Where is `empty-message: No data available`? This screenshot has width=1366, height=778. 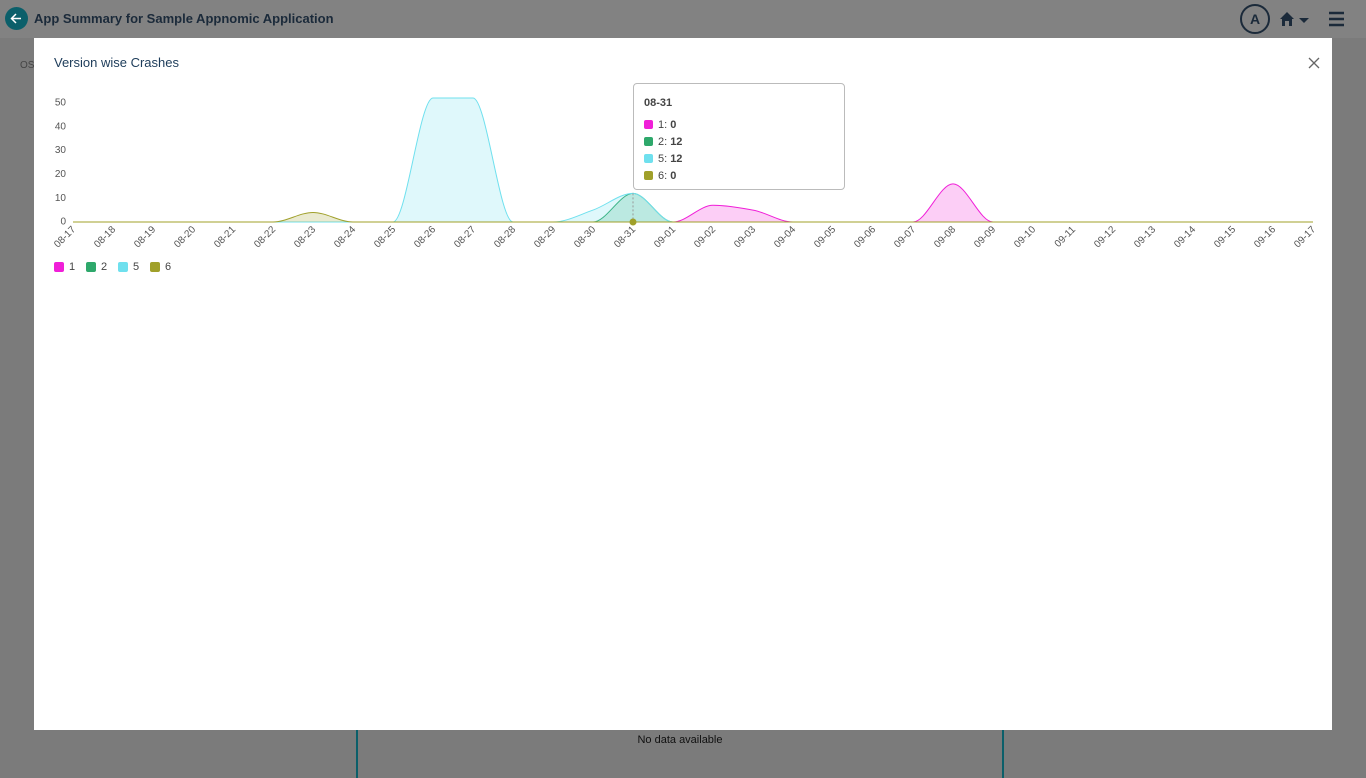
empty-message: No data available is located at coordinates (680, 740).